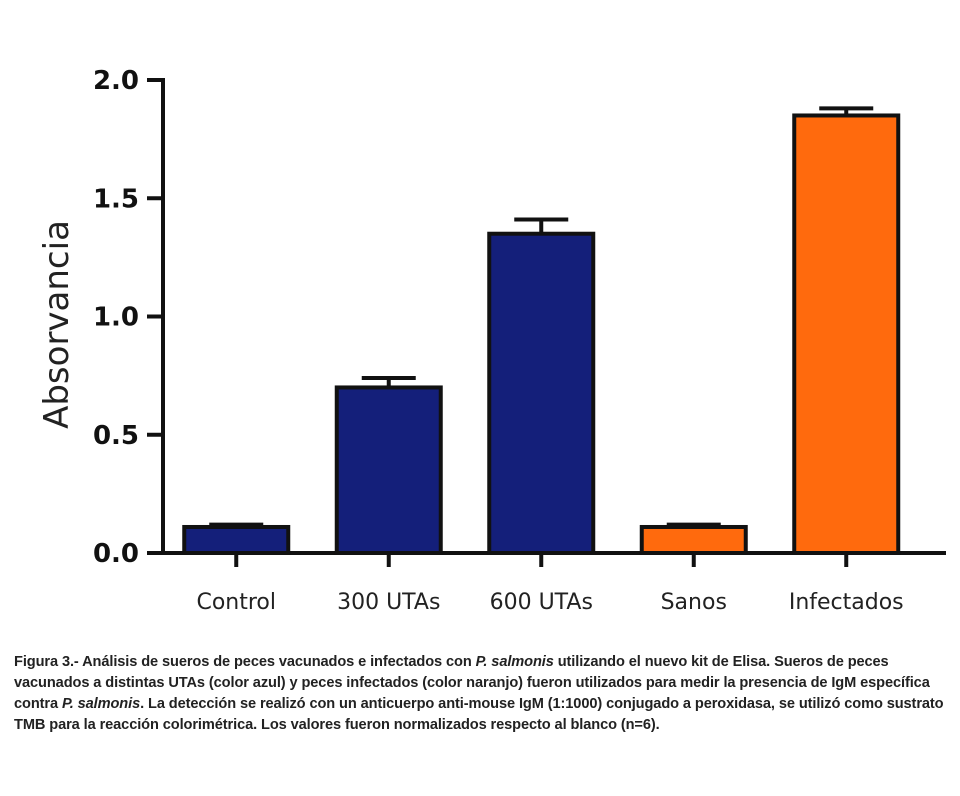 This screenshot has width=960, height=796. I want to click on bar-300-utas, so click(388, 470).